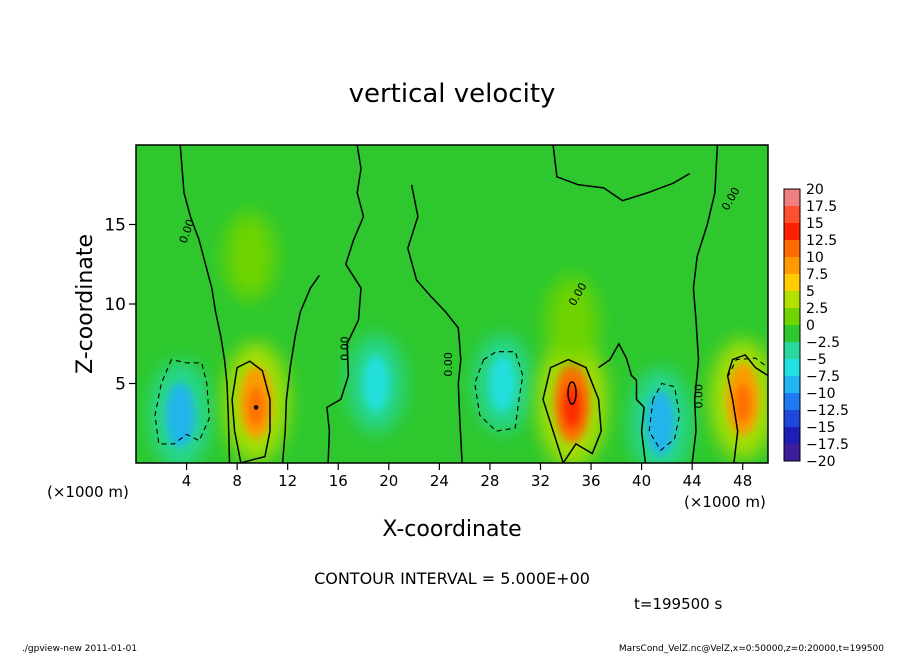 The image size is (904, 654). What do you see at coordinates (237, 481) in the screenshot?
I see `x-tick-label: 8` at bounding box center [237, 481].